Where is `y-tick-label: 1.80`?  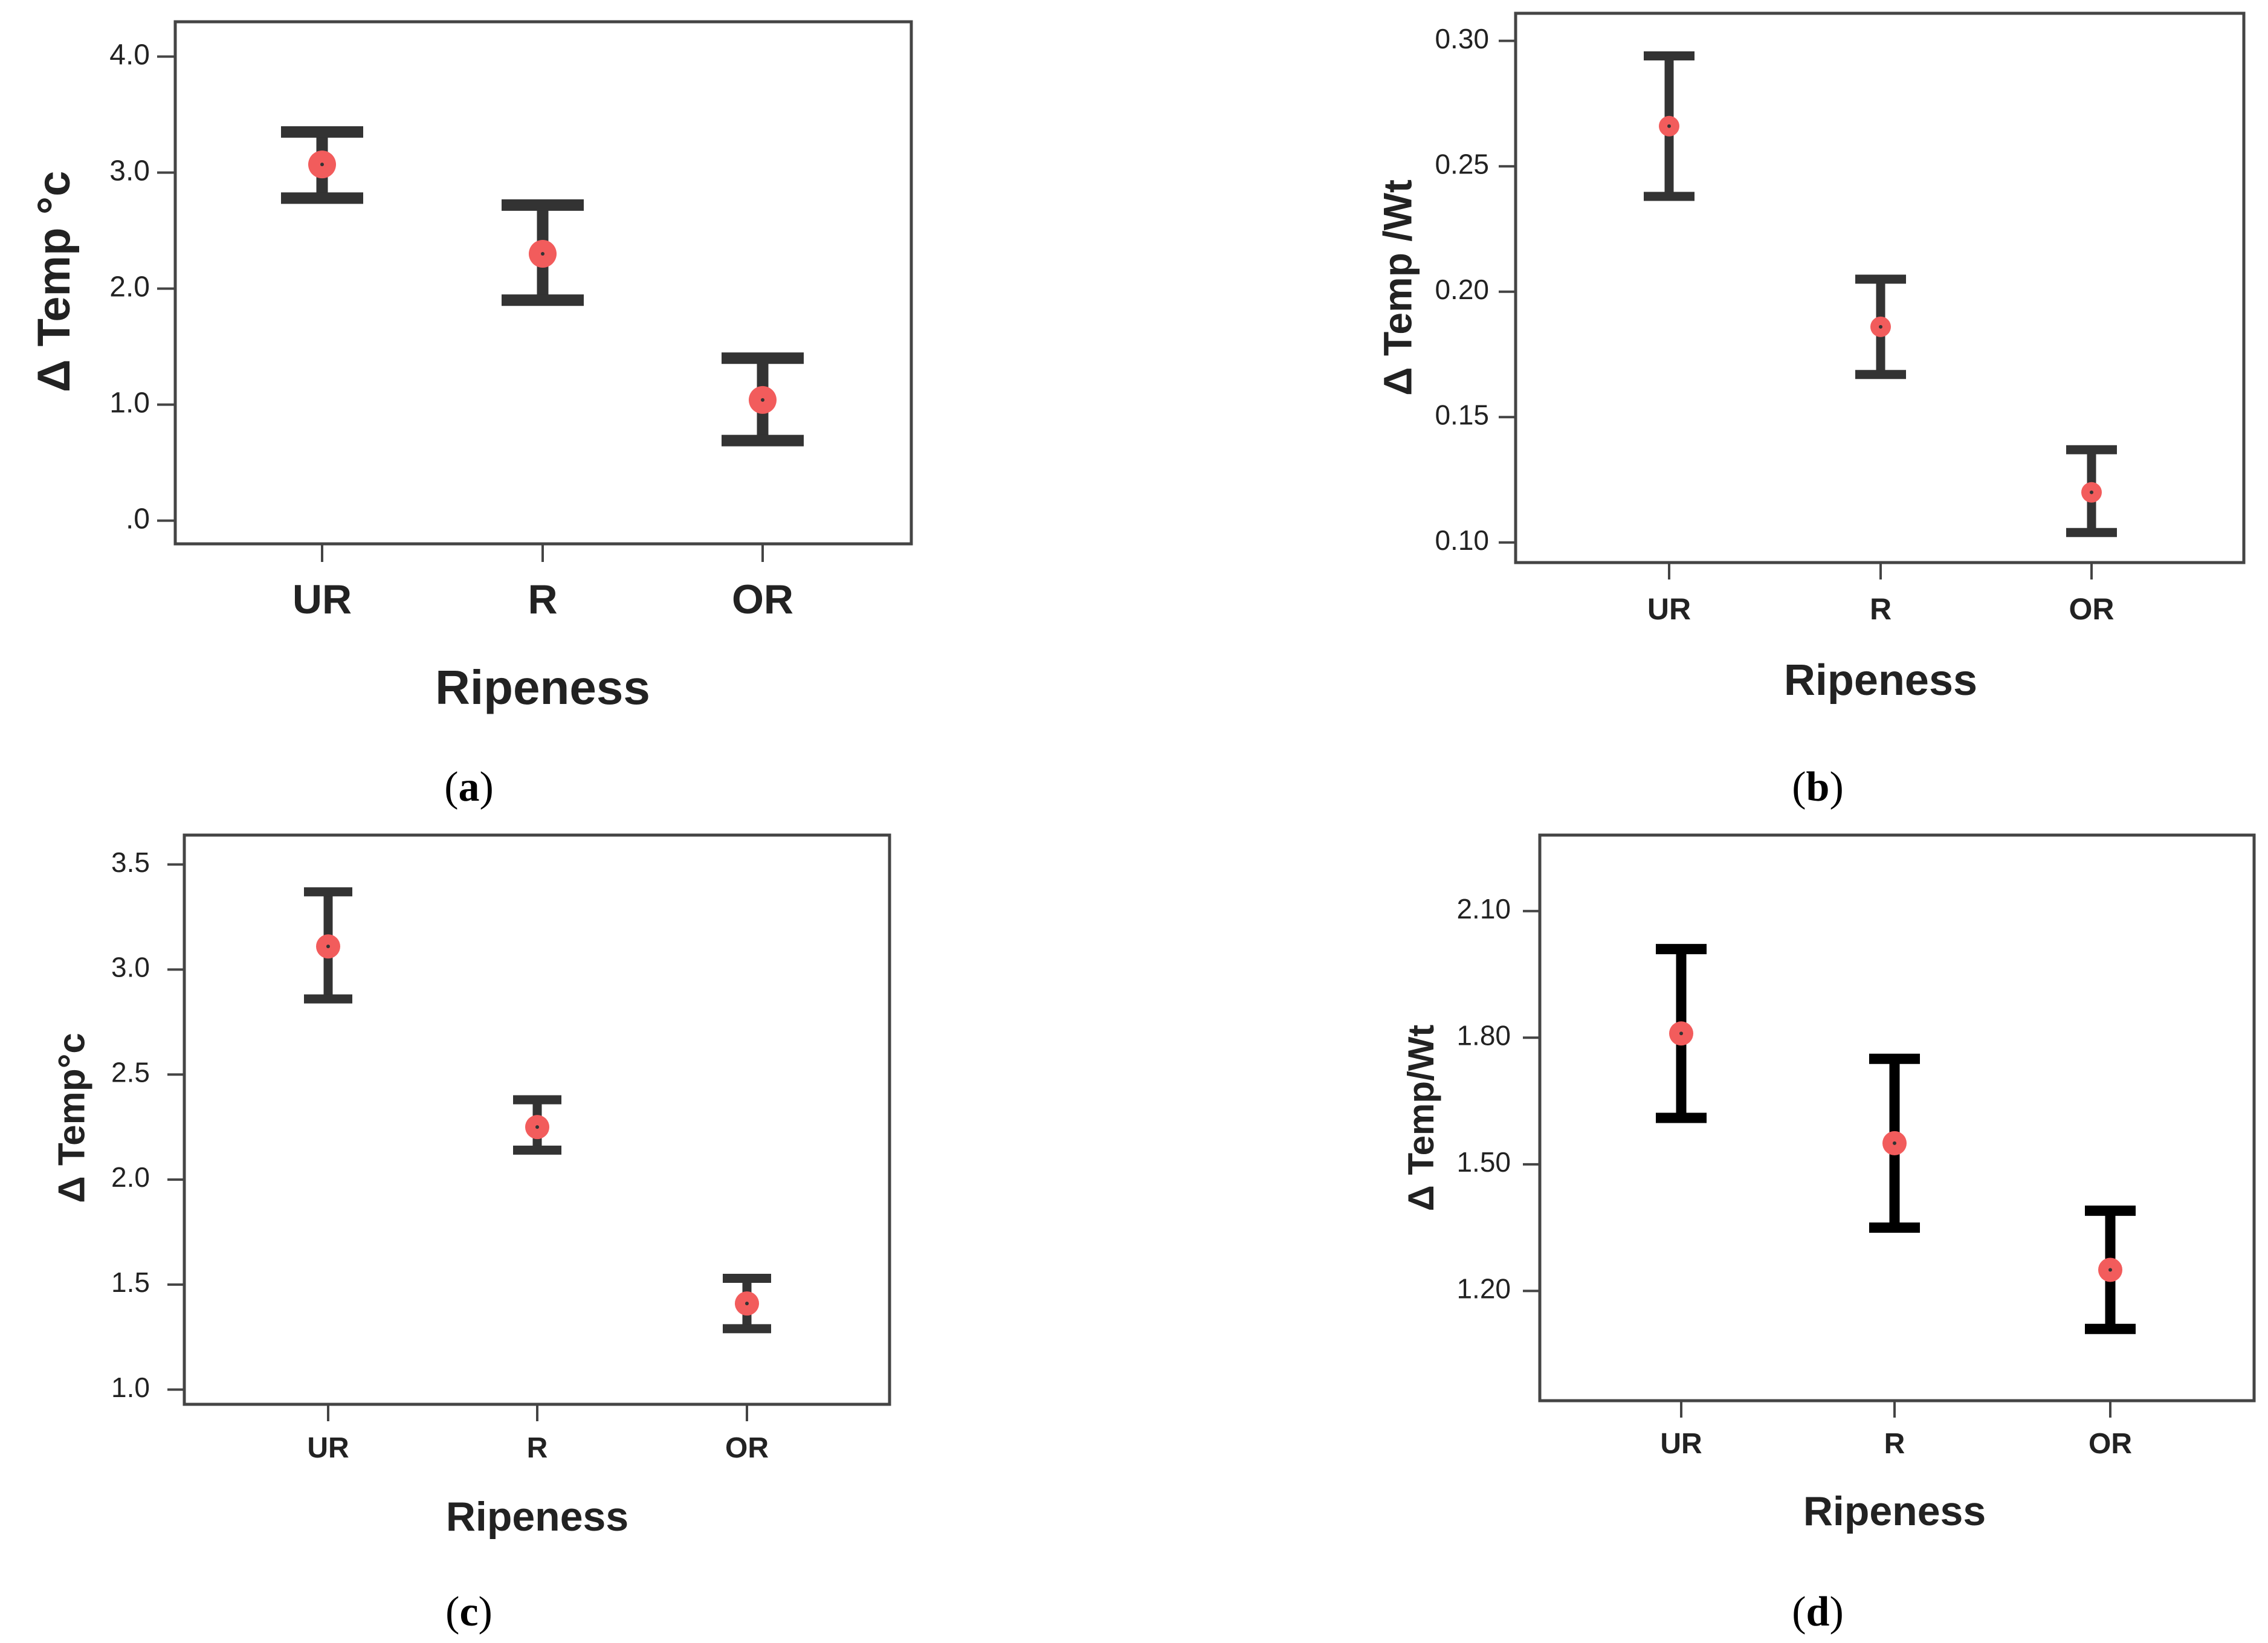 y-tick-label: 1.80 is located at coordinates (1483, 1035).